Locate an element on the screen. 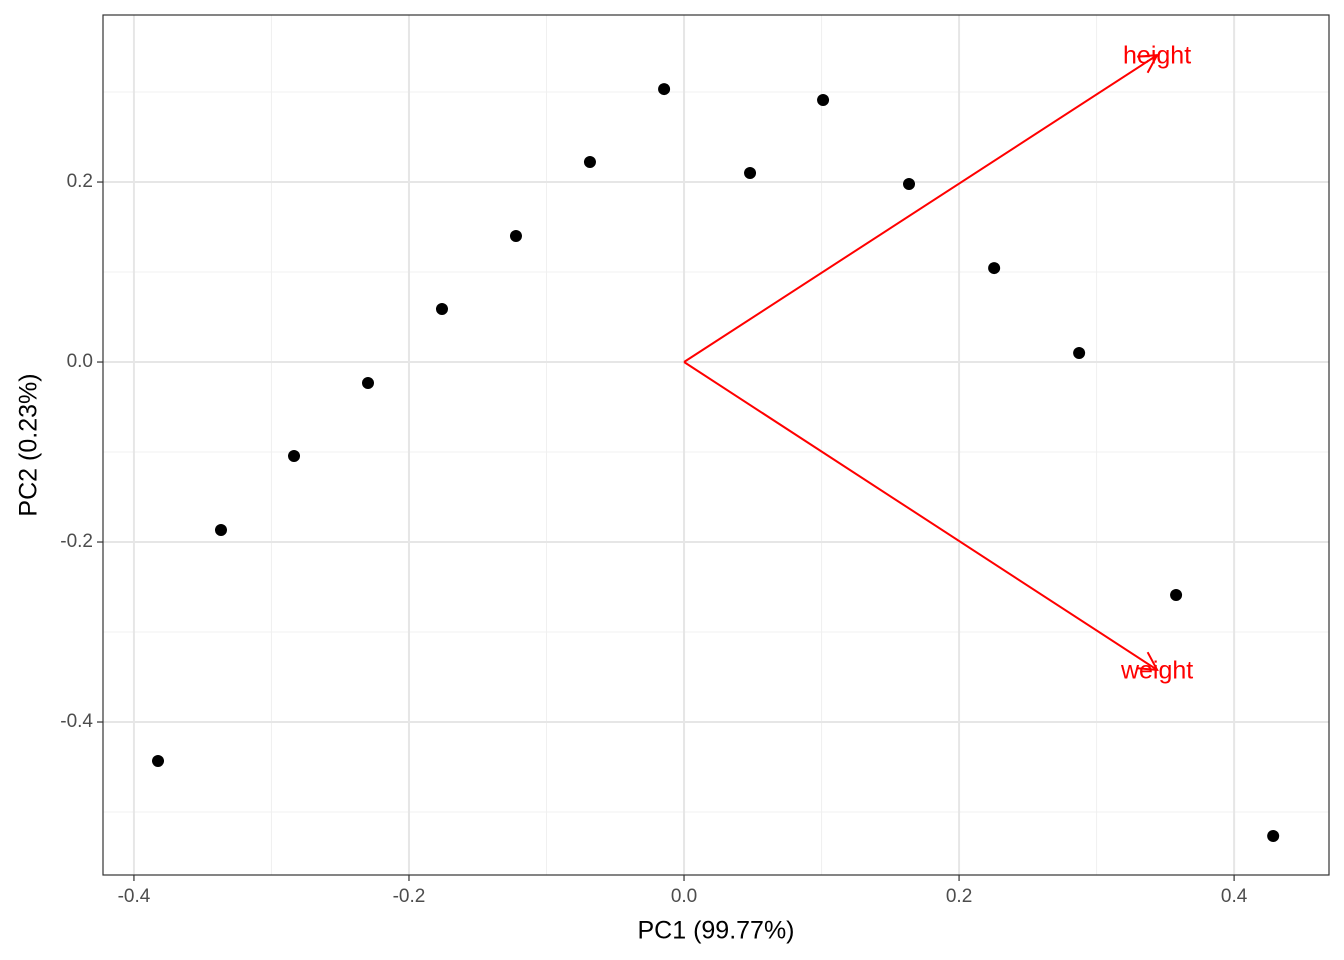  y-tick-label: 0.0 is located at coordinates (80, 361).